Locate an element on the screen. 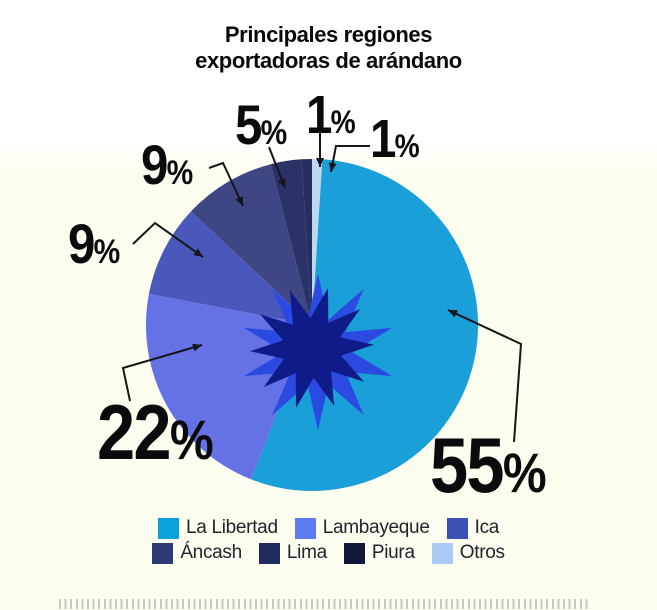 This screenshot has width=657, height=610. pie-slice-ancash is located at coordinates (251, 244).